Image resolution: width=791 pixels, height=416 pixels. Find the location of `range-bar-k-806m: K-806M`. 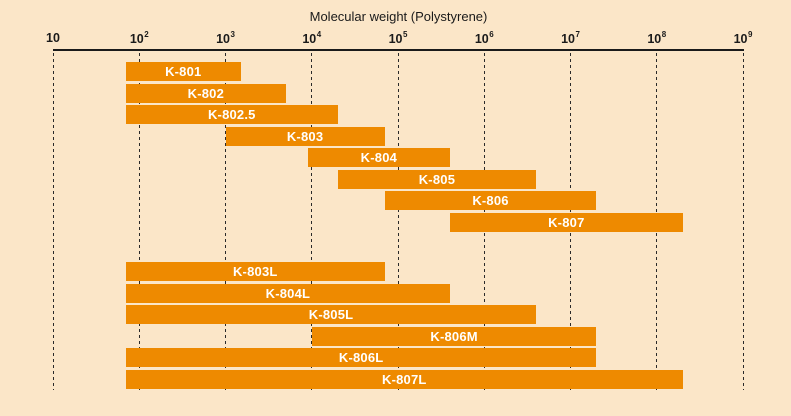

range-bar-k-806m: K-806M is located at coordinates (454, 336).